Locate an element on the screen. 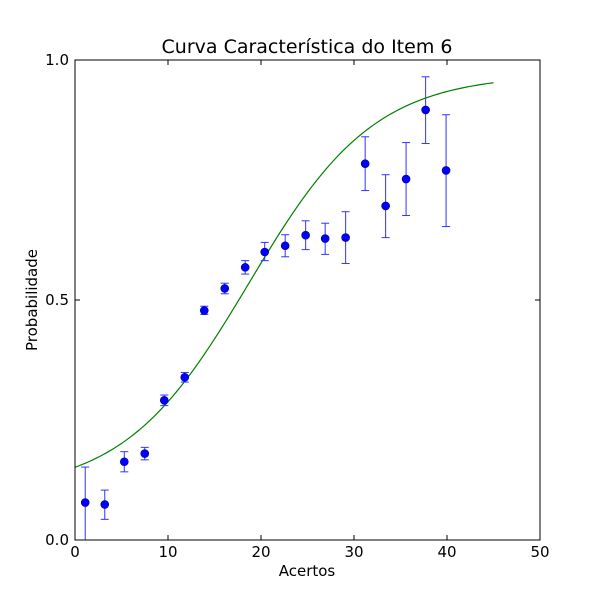 Image resolution: width=600 pixels, height=600 pixels. x-tick-label: 40 is located at coordinates (446, 552).